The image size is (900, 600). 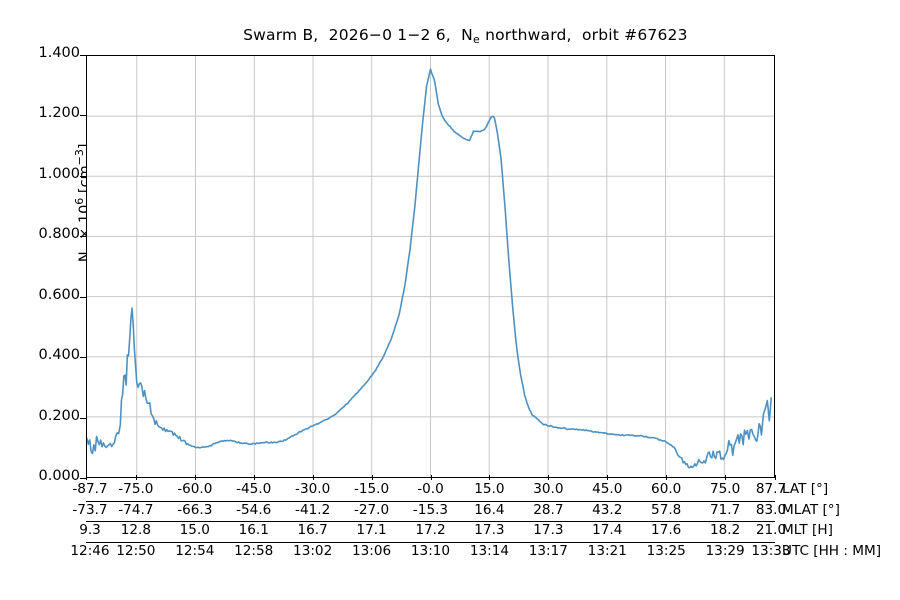 I want to click on x-tick-label: 13:33, so click(x=771, y=550).